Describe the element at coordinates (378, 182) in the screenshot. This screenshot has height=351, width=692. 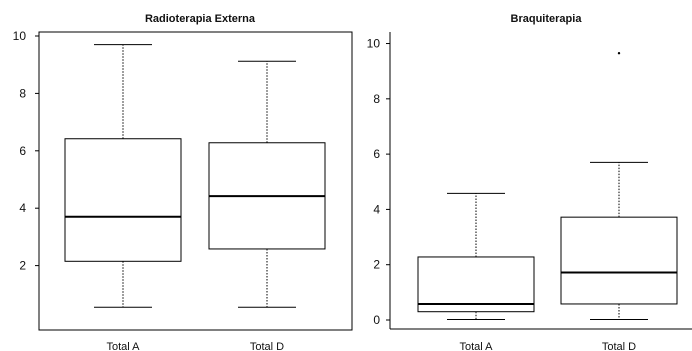
I see `y-axis: 0 2 4 6 8 10` at that location.